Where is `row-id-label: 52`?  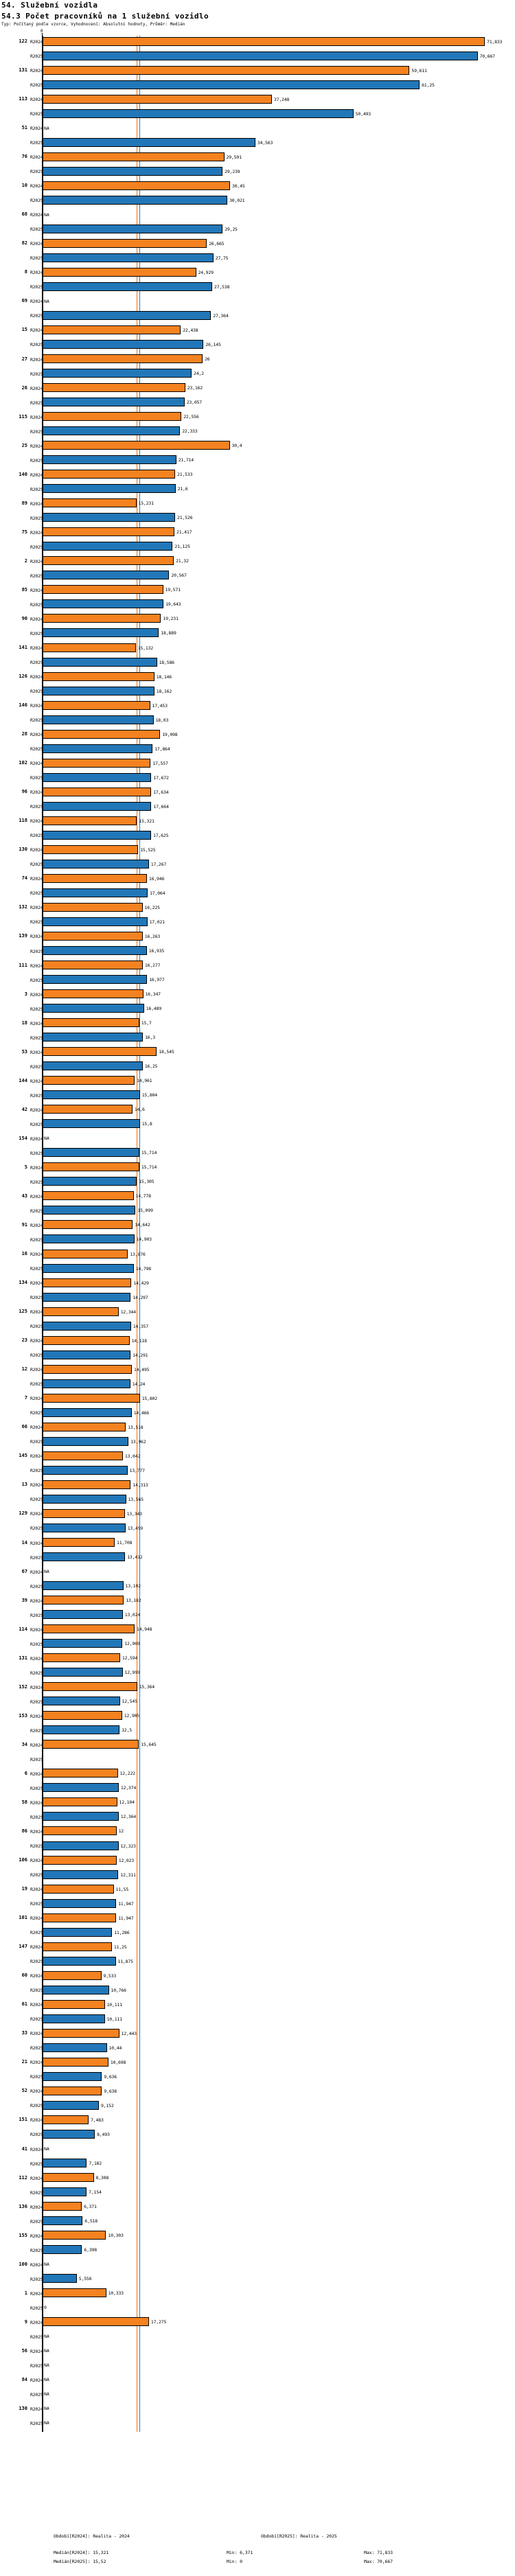 row-id-label: 52 is located at coordinates (24, 2091).